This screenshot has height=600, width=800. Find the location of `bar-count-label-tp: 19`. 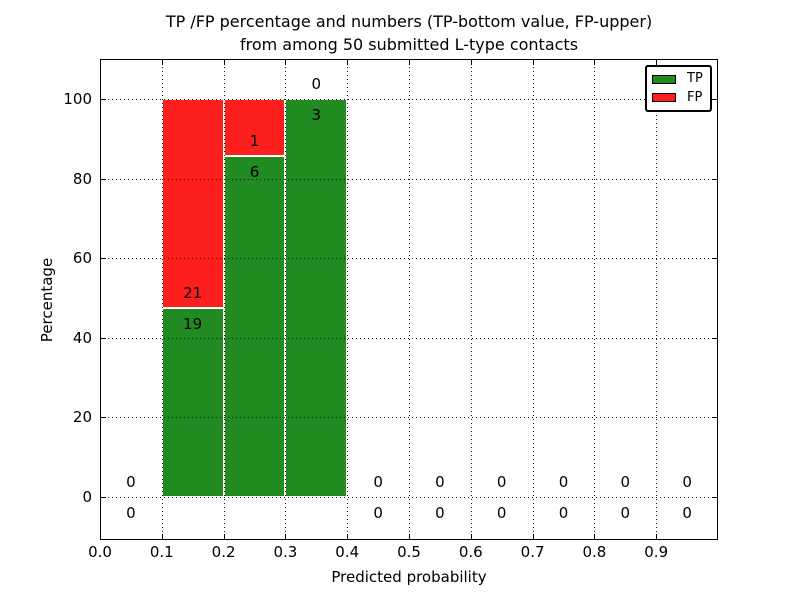

bar-count-label-tp: 19 is located at coordinates (193, 323).